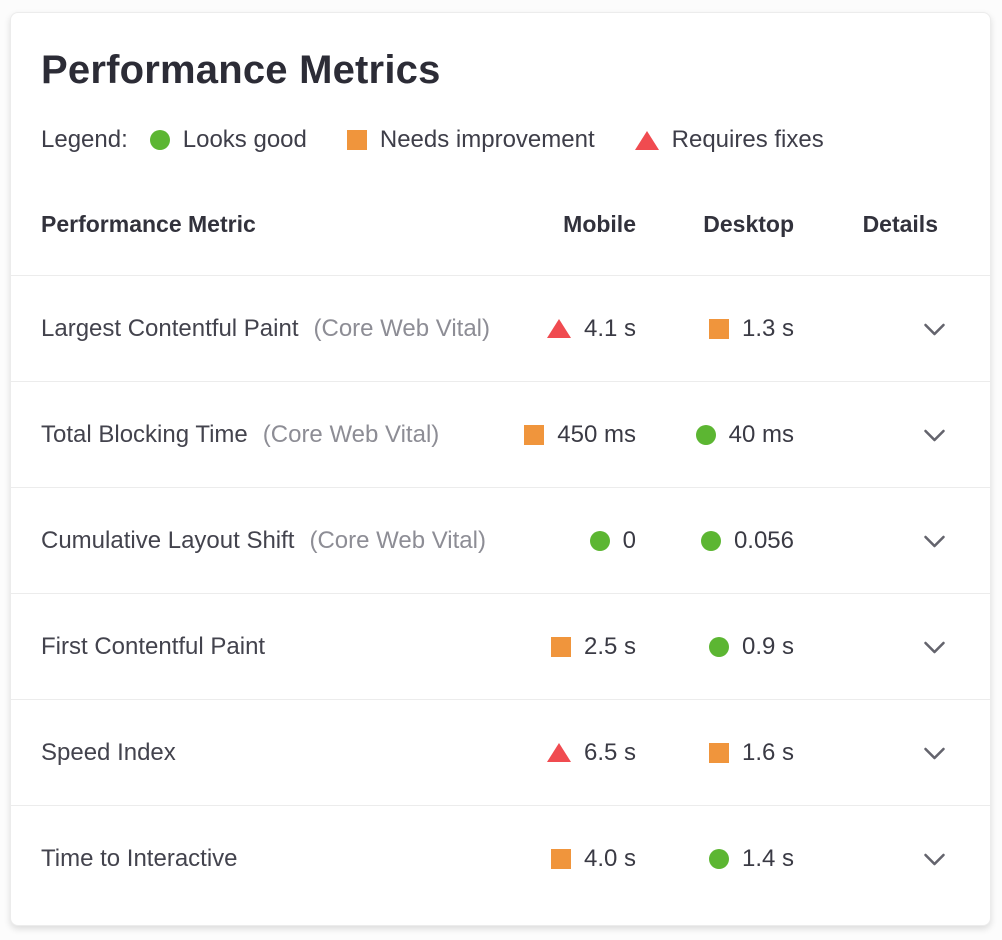 Image resolution: width=1002 pixels, height=940 pixels. Describe the element at coordinates (629, 540) in the screenshot. I see `mobile-value: 0` at that location.